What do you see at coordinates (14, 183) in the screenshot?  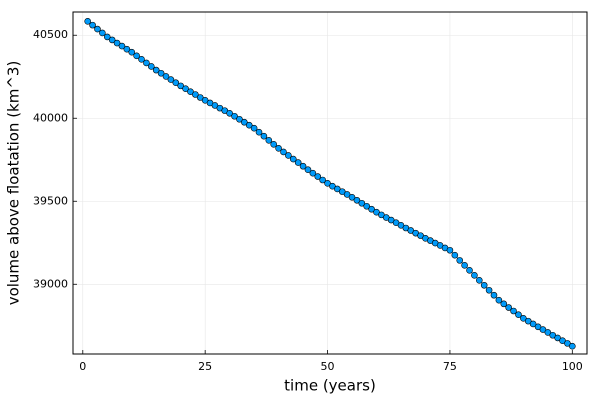 I see `y-axis-label: volume above floatation (km^3)` at bounding box center [14, 183].